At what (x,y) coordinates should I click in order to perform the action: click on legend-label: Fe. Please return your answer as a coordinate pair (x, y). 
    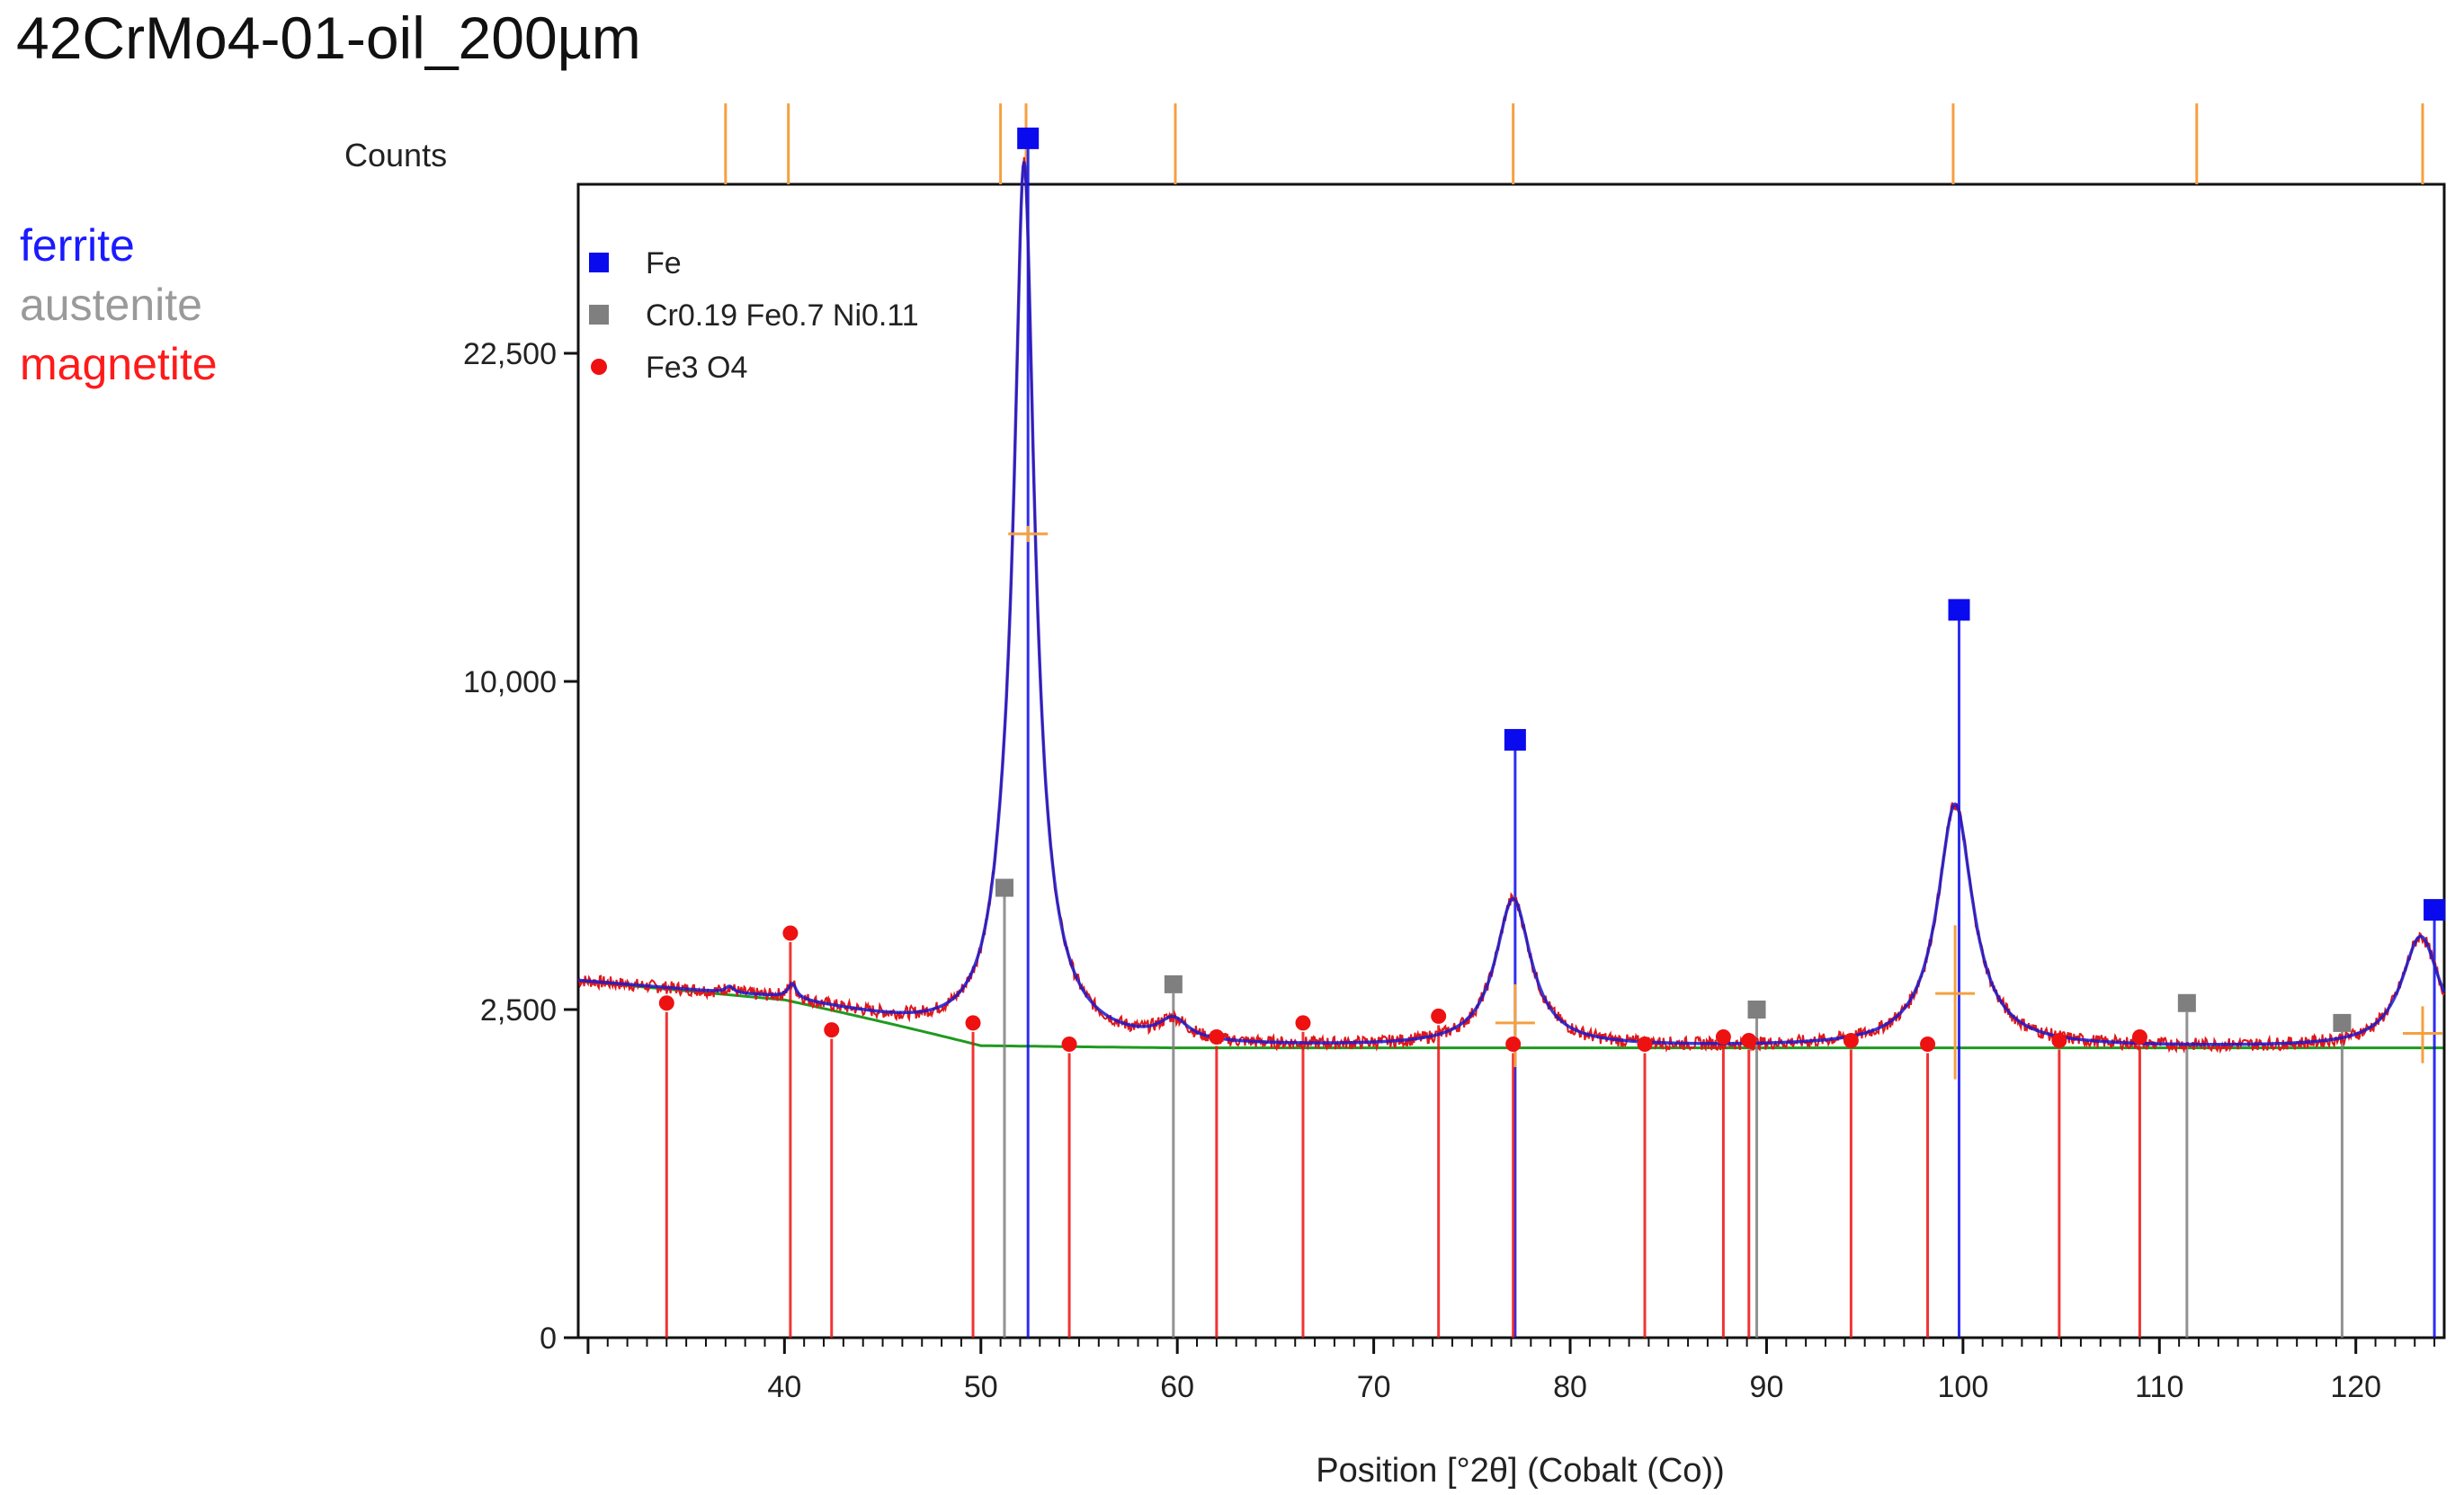
    Looking at the image, I should click on (664, 263).